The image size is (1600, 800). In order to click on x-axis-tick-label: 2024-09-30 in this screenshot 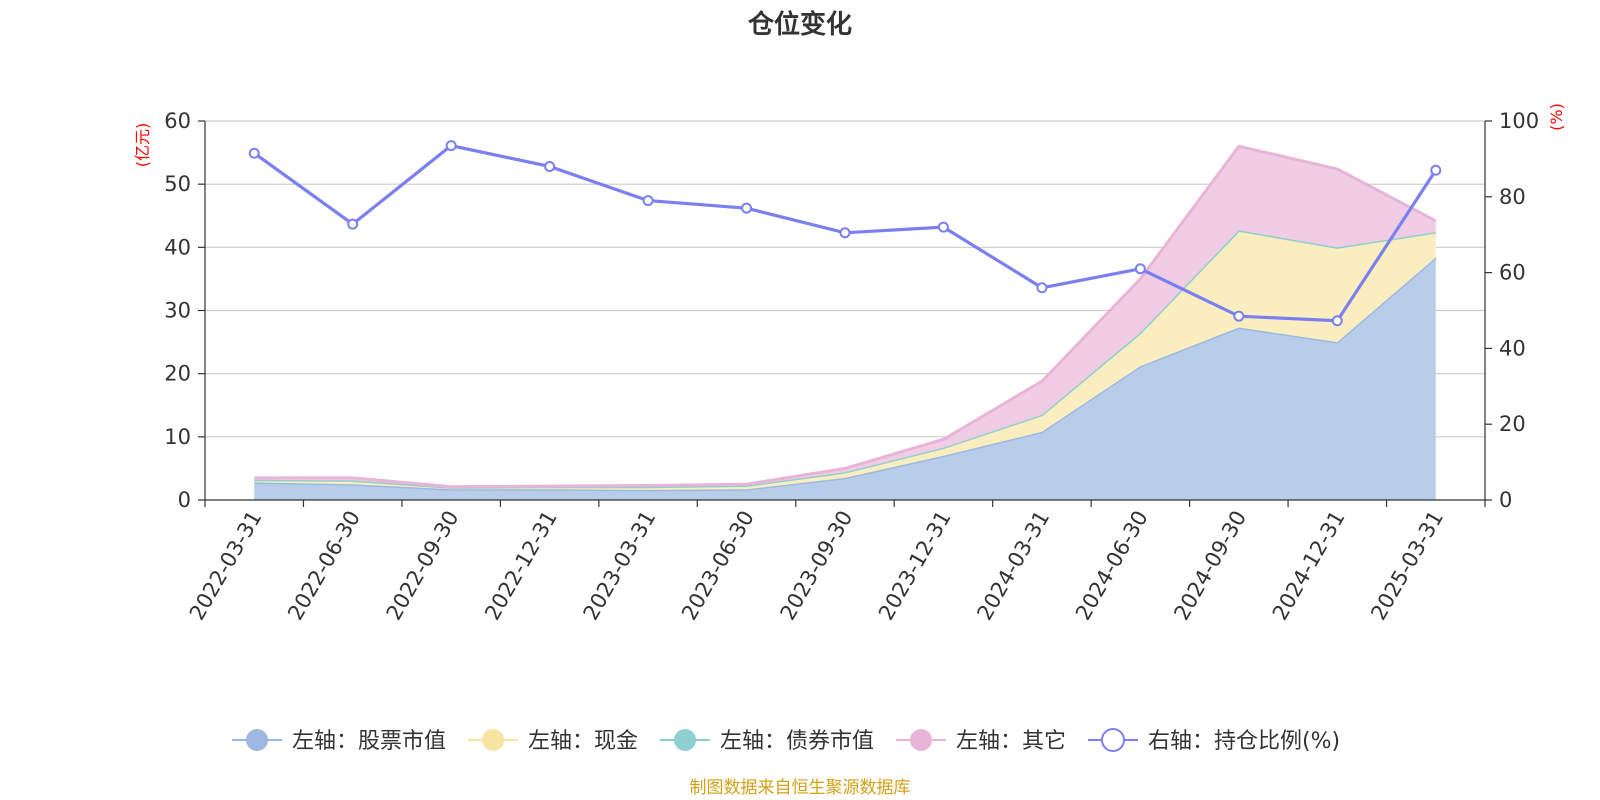, I will do `click(1210, 566)`.